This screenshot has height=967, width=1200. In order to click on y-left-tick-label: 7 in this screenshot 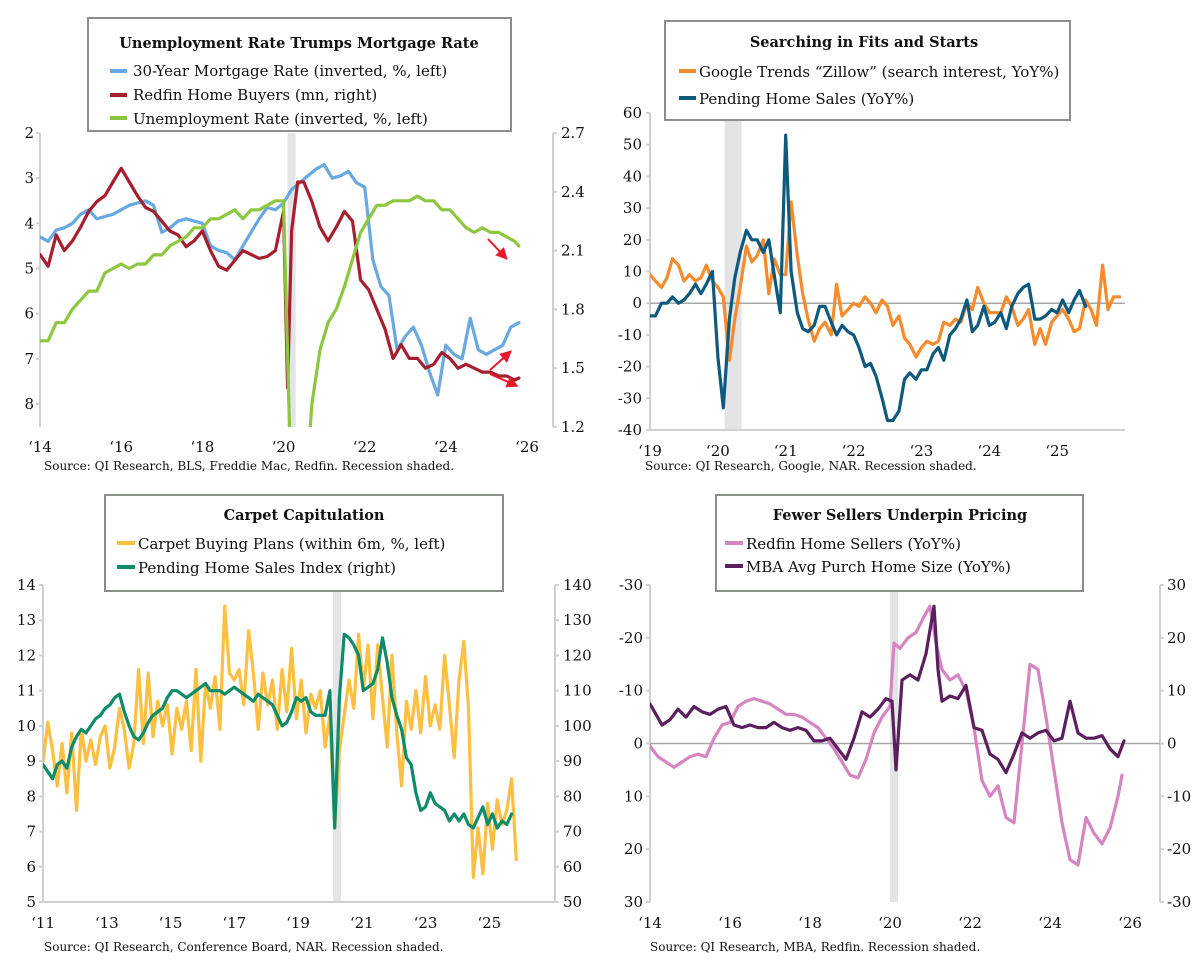, I will do `click(29, 359)`.